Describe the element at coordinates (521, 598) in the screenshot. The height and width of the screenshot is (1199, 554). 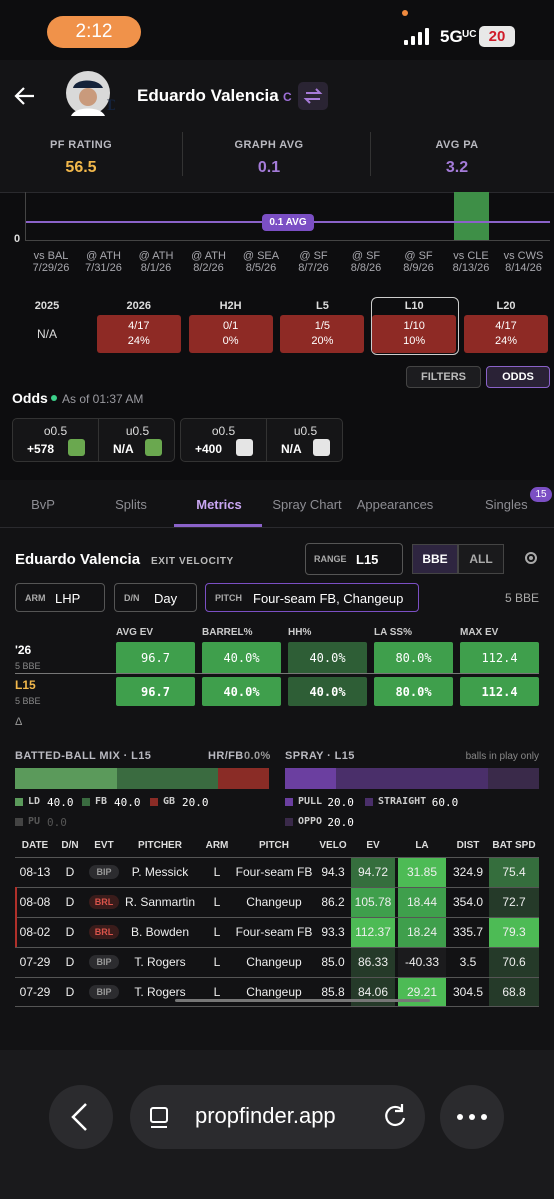
I see `bbe-count: 5 BBE` at that location.